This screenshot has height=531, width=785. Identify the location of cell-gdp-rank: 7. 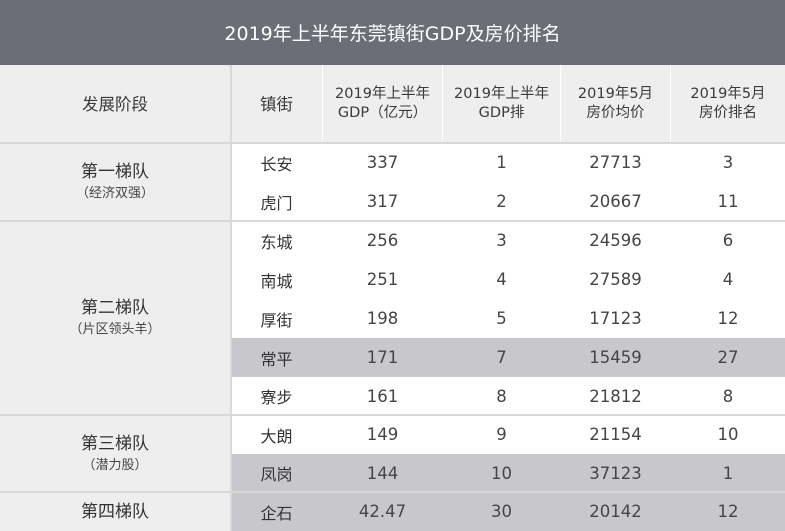
(501, 357).